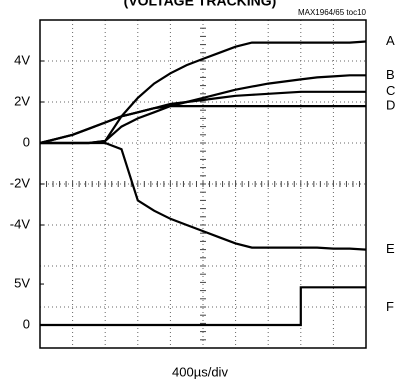 Image resolution: width=396 pixels, height=390 pixels. Describe the element at coordinates (22, 59) in the screenshot. I see `y-tick-label: 4V` at that location.